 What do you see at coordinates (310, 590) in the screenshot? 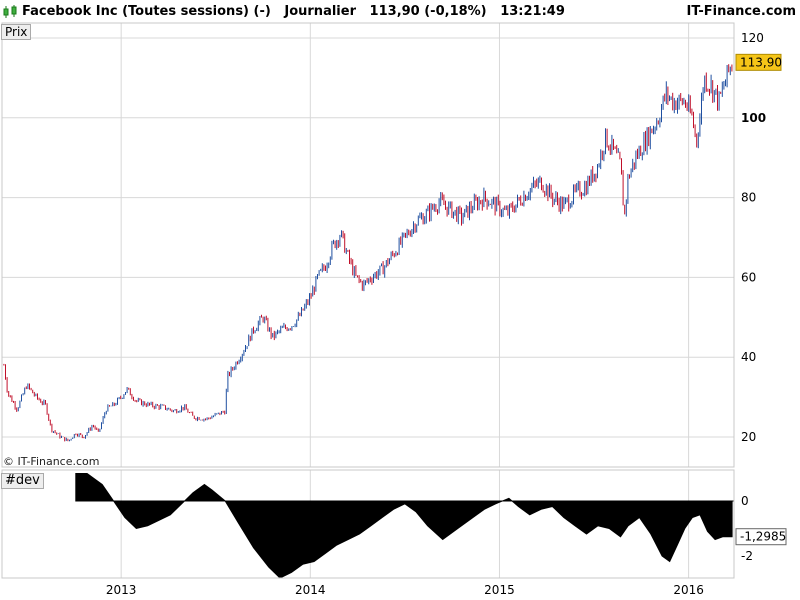
I see `date-tick-label: 2014` at bounding box center [310, 590].